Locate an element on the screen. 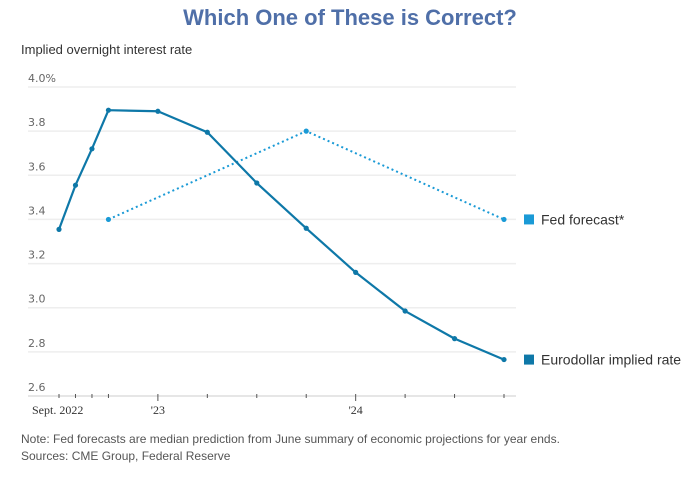  y-tick-label: 3.2 is located at coordinates (37, 255).